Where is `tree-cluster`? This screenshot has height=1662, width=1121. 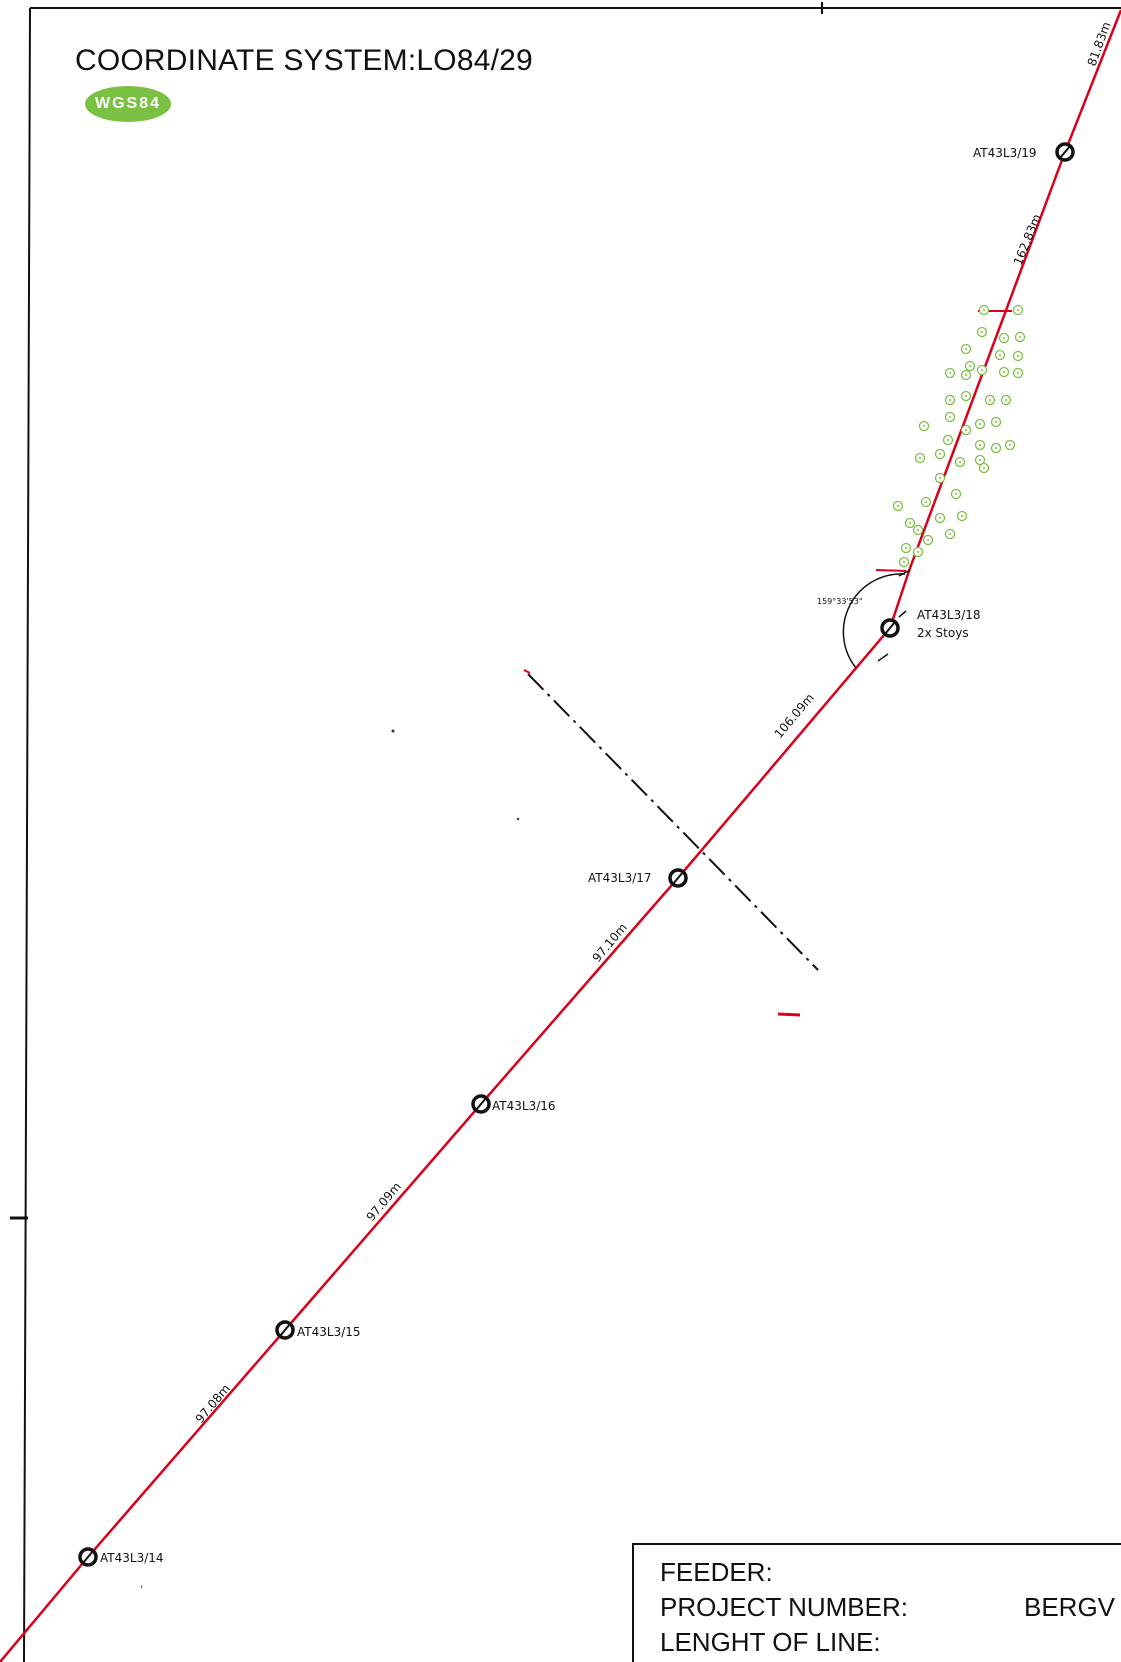
tree-cluster is located at coordinates (959, 436).